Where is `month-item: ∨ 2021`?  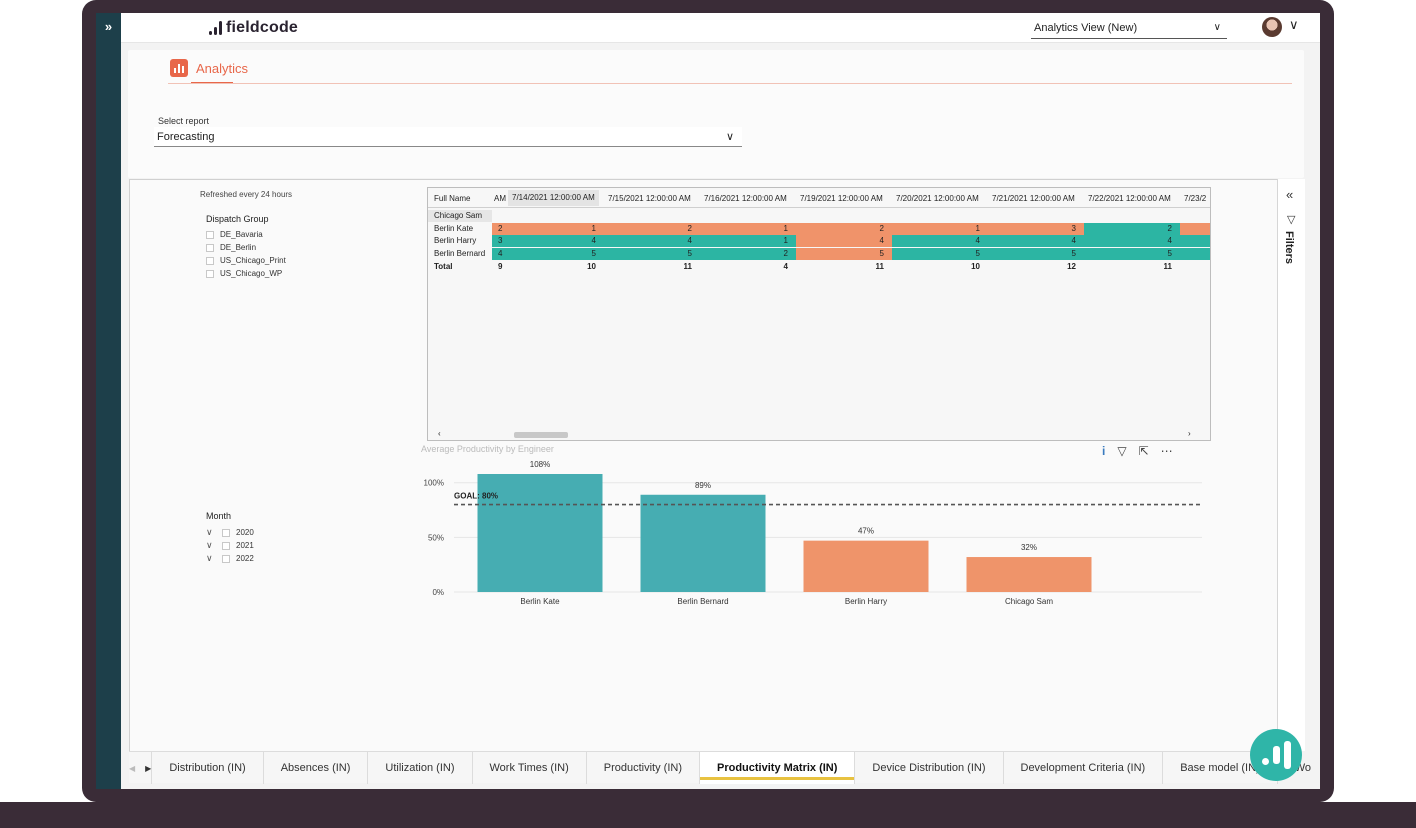 month-item: ∨ 2021 is located at coordinates (230, 545).